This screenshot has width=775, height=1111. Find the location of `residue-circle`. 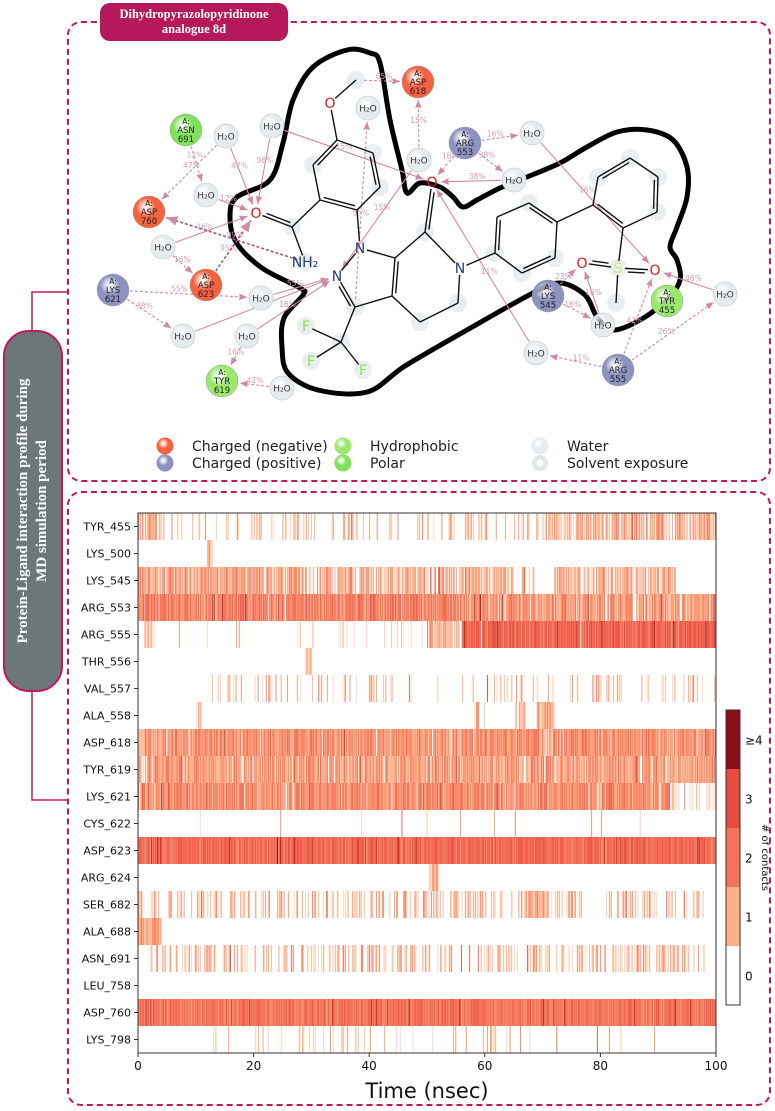

residue-circle is located at coordinates (222, 381).